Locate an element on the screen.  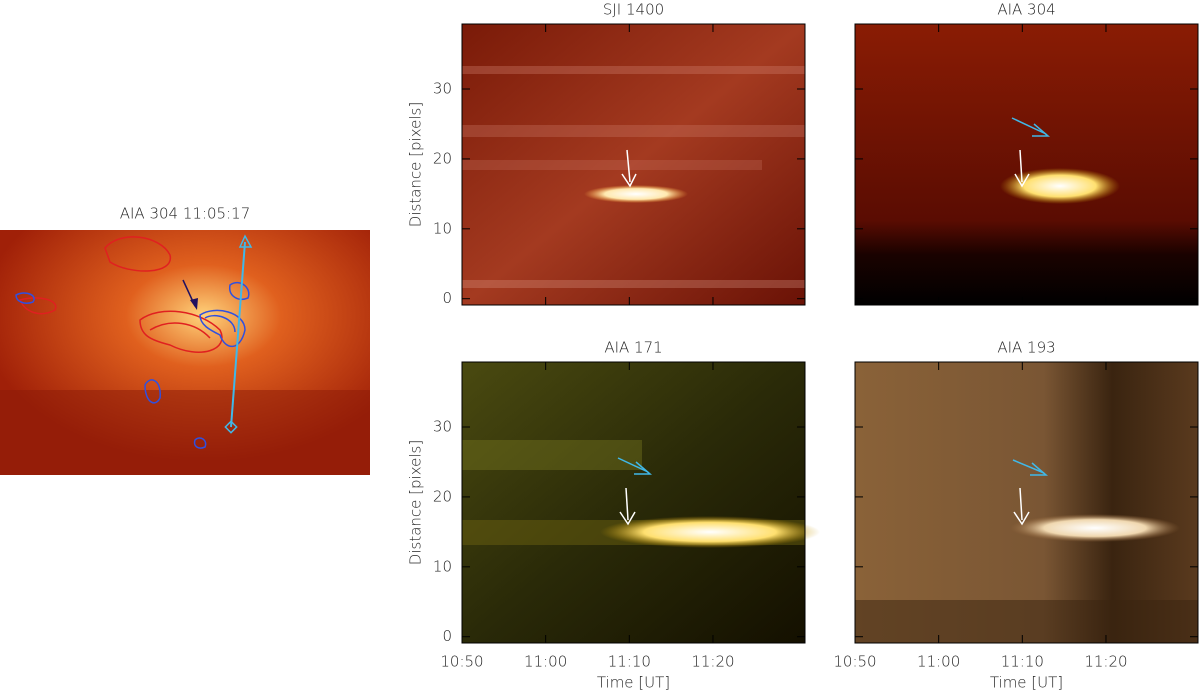
panel-title: AIA 193 is located at coordinates (1026, 348).